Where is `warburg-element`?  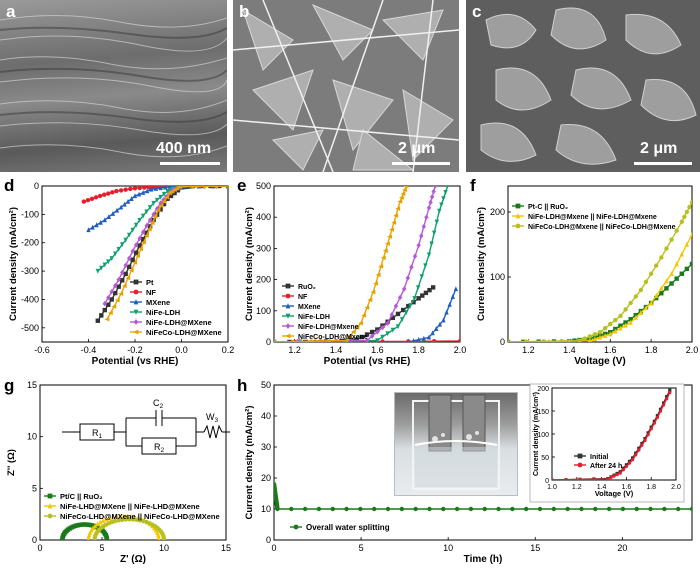
warburg-element is located at coordinates (213, 431).